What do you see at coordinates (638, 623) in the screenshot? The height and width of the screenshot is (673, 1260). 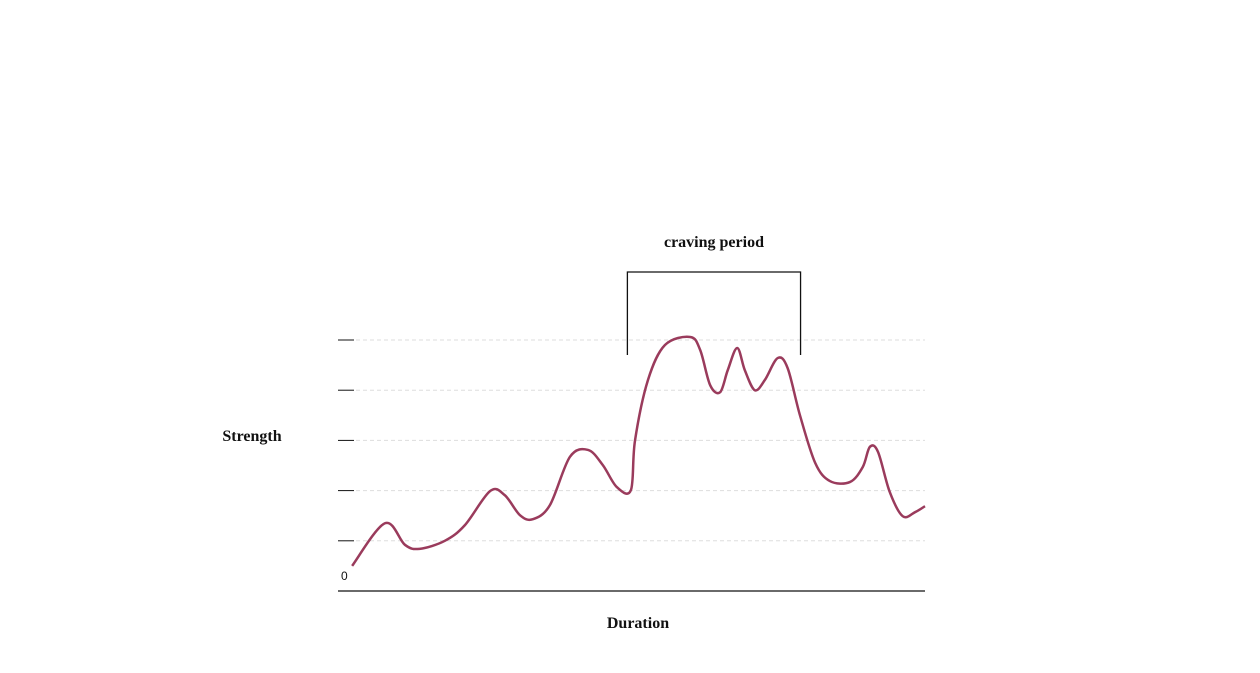 I see `x-axis-label: Duration` at bounding box center [638, 623].